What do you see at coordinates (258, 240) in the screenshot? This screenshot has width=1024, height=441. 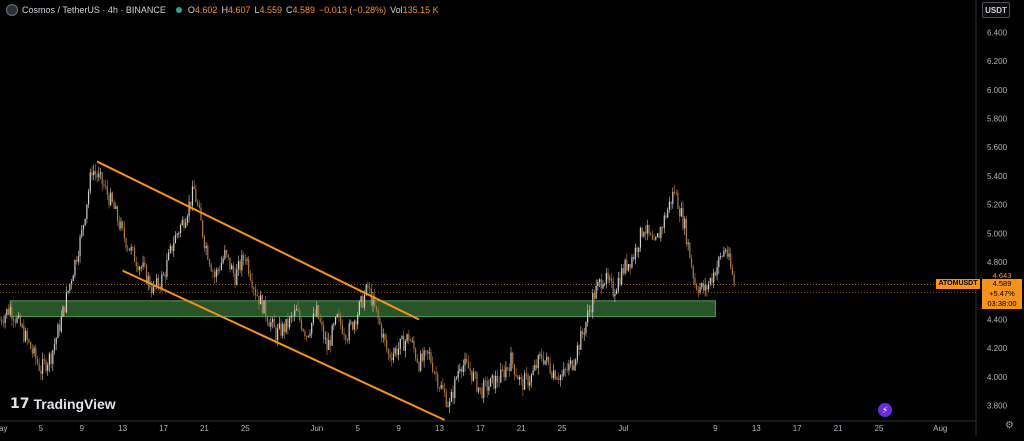 I see `channel-upper-line` at bounding box center [258, 240].